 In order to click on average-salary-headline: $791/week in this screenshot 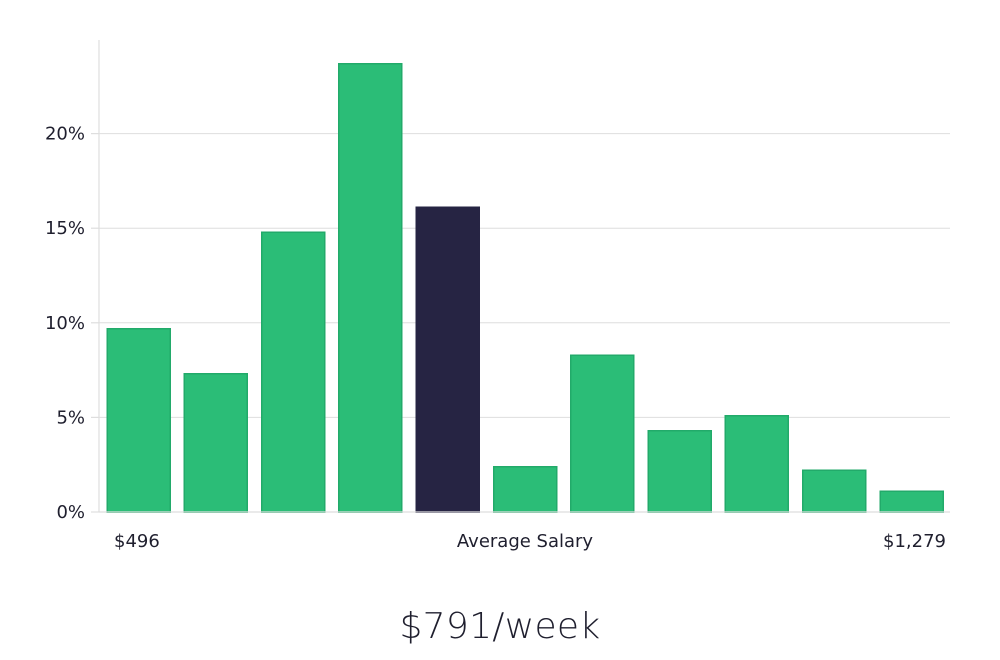, I will do `click(500, 626)`.